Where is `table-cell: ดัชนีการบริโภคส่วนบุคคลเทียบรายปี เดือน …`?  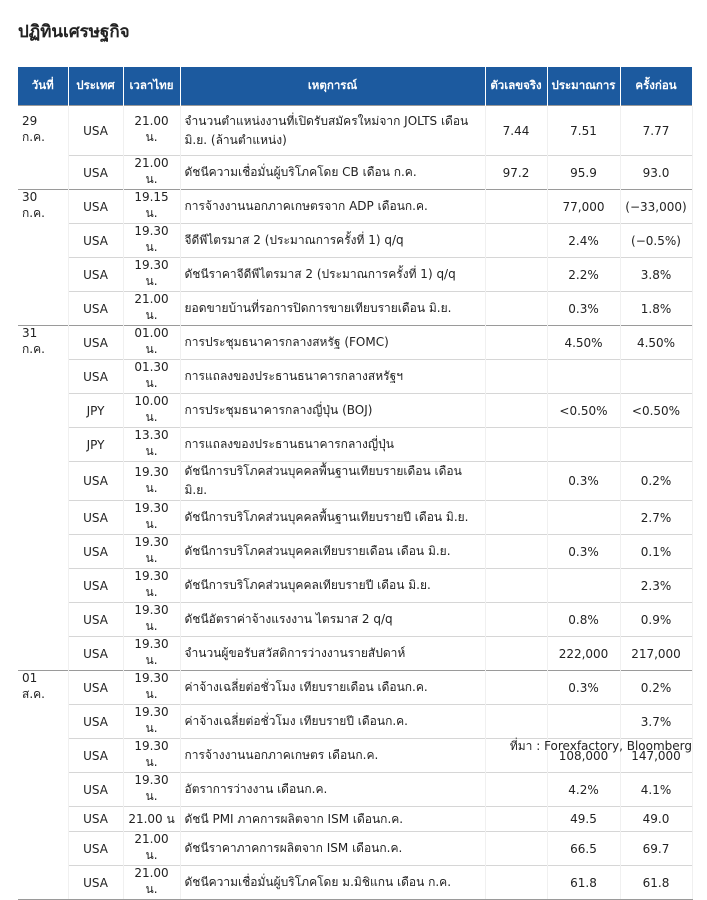 table-cell: ดัชนีการบริโภคส่วนบุคคลเทียบรายปี เดือน … is located at coordinates (333, 585).